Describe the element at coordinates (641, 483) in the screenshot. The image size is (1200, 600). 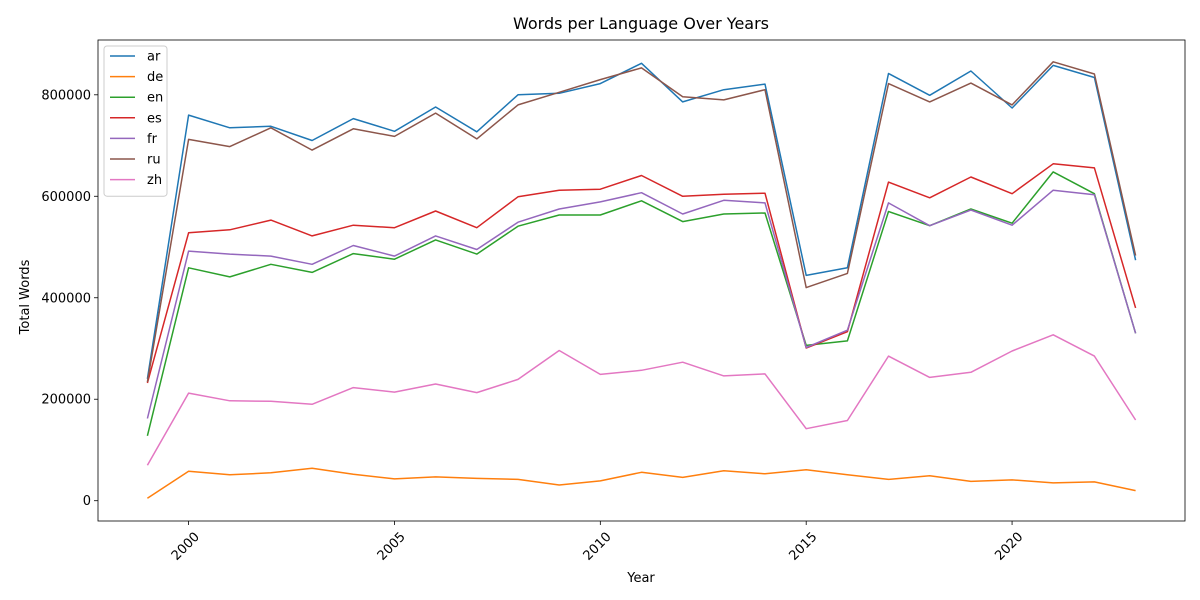
I see `series-line-de` at that location.